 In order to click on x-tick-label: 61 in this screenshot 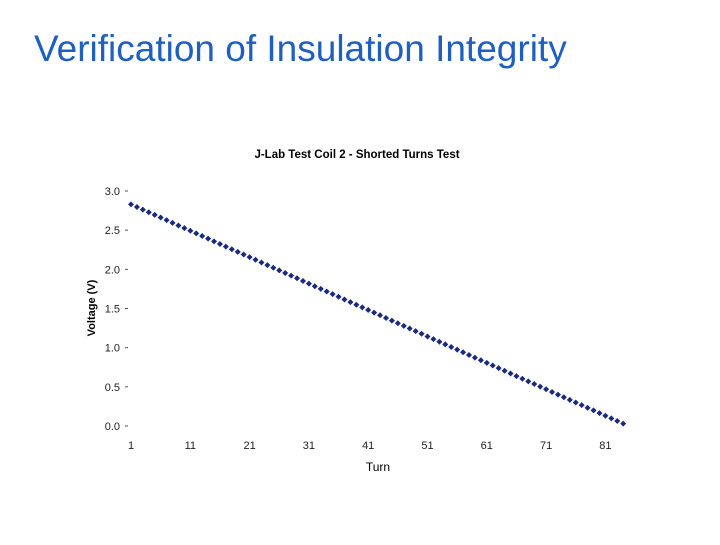, I will do `click(487, 446)`.